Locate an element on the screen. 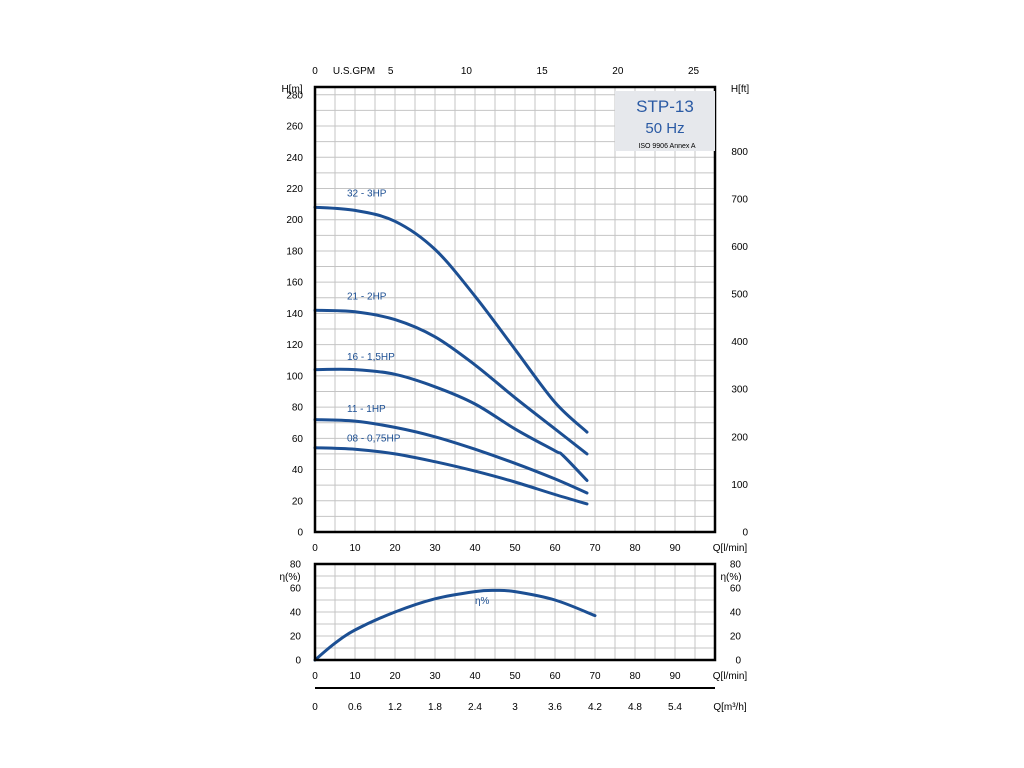 The width and height of the screenshot is (1024, 768). x-tick-label: 30 is located at coordinates (435, 548).